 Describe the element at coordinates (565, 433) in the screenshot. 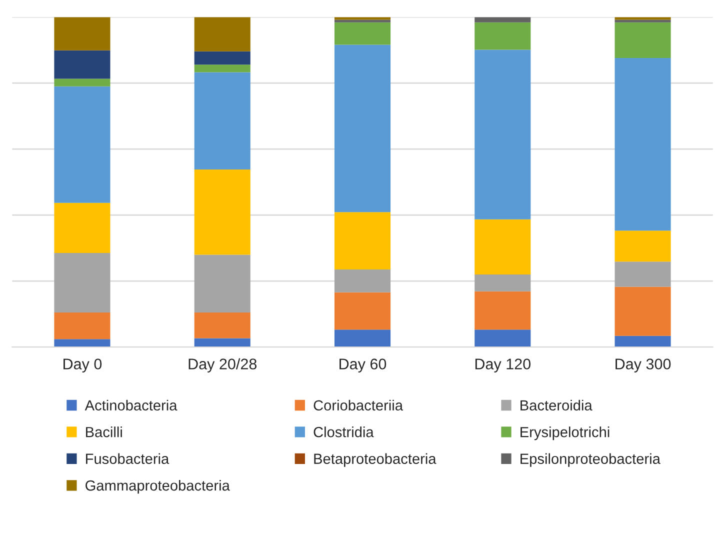

I see `legend-label: Erysipelotrichi` at that location.